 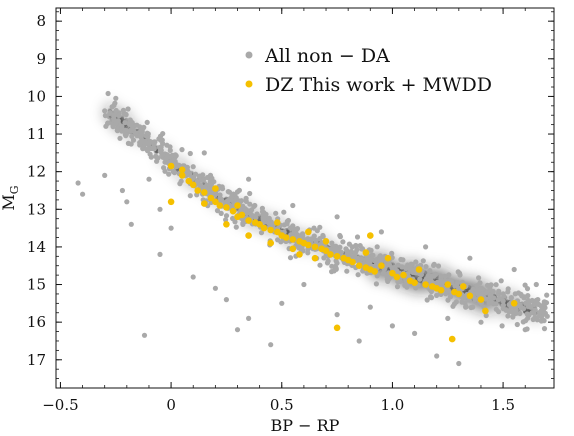 I want to click on density-dot, so click(x=109, y=117).